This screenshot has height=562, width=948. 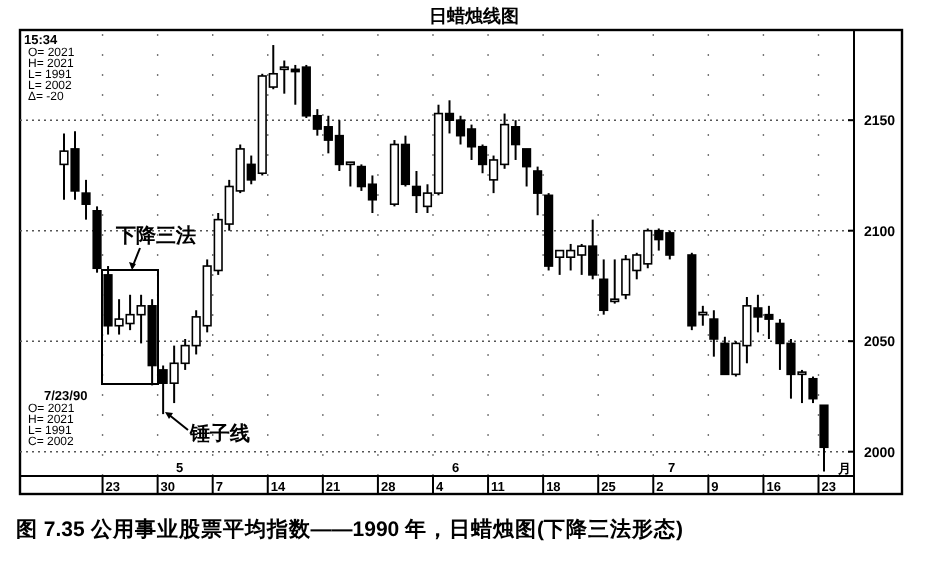 I want to click on annotation: 锤子线, so click(x=219, y=434).